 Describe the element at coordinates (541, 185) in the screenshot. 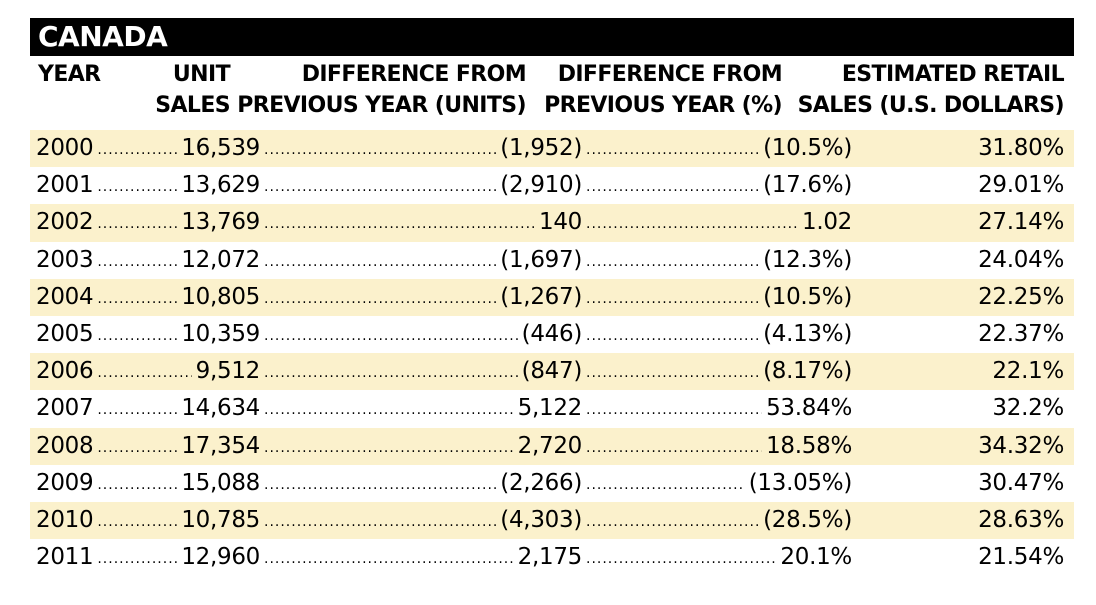

I see `cell-diff-units: (2,910)` at that location.